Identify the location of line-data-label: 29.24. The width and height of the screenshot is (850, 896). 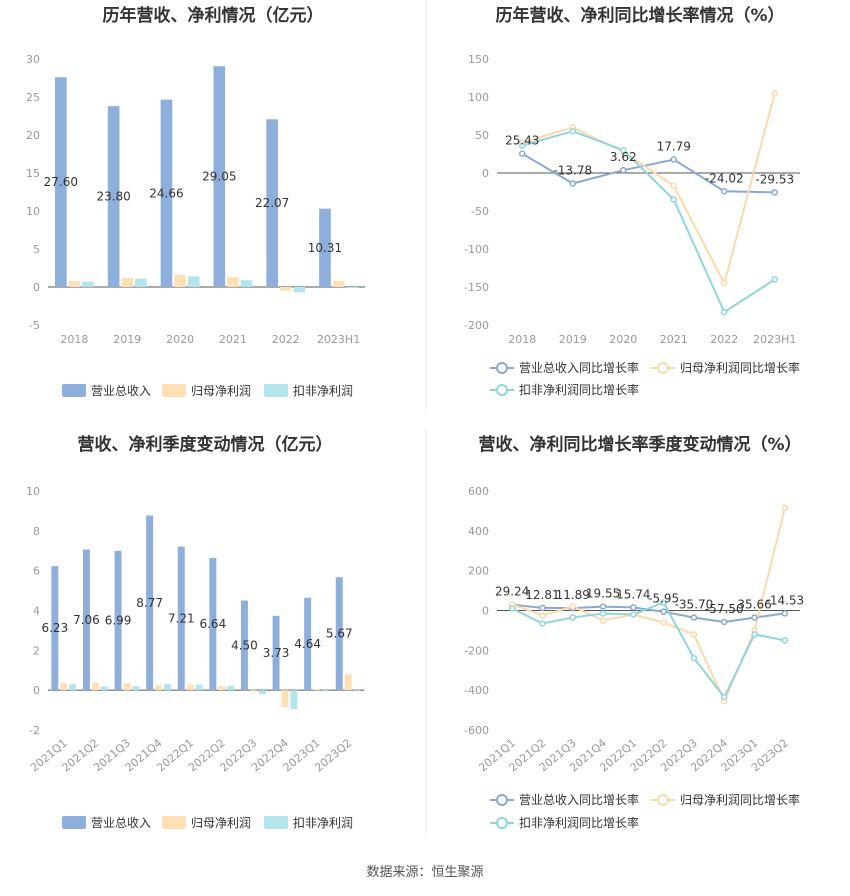
(512, 592).